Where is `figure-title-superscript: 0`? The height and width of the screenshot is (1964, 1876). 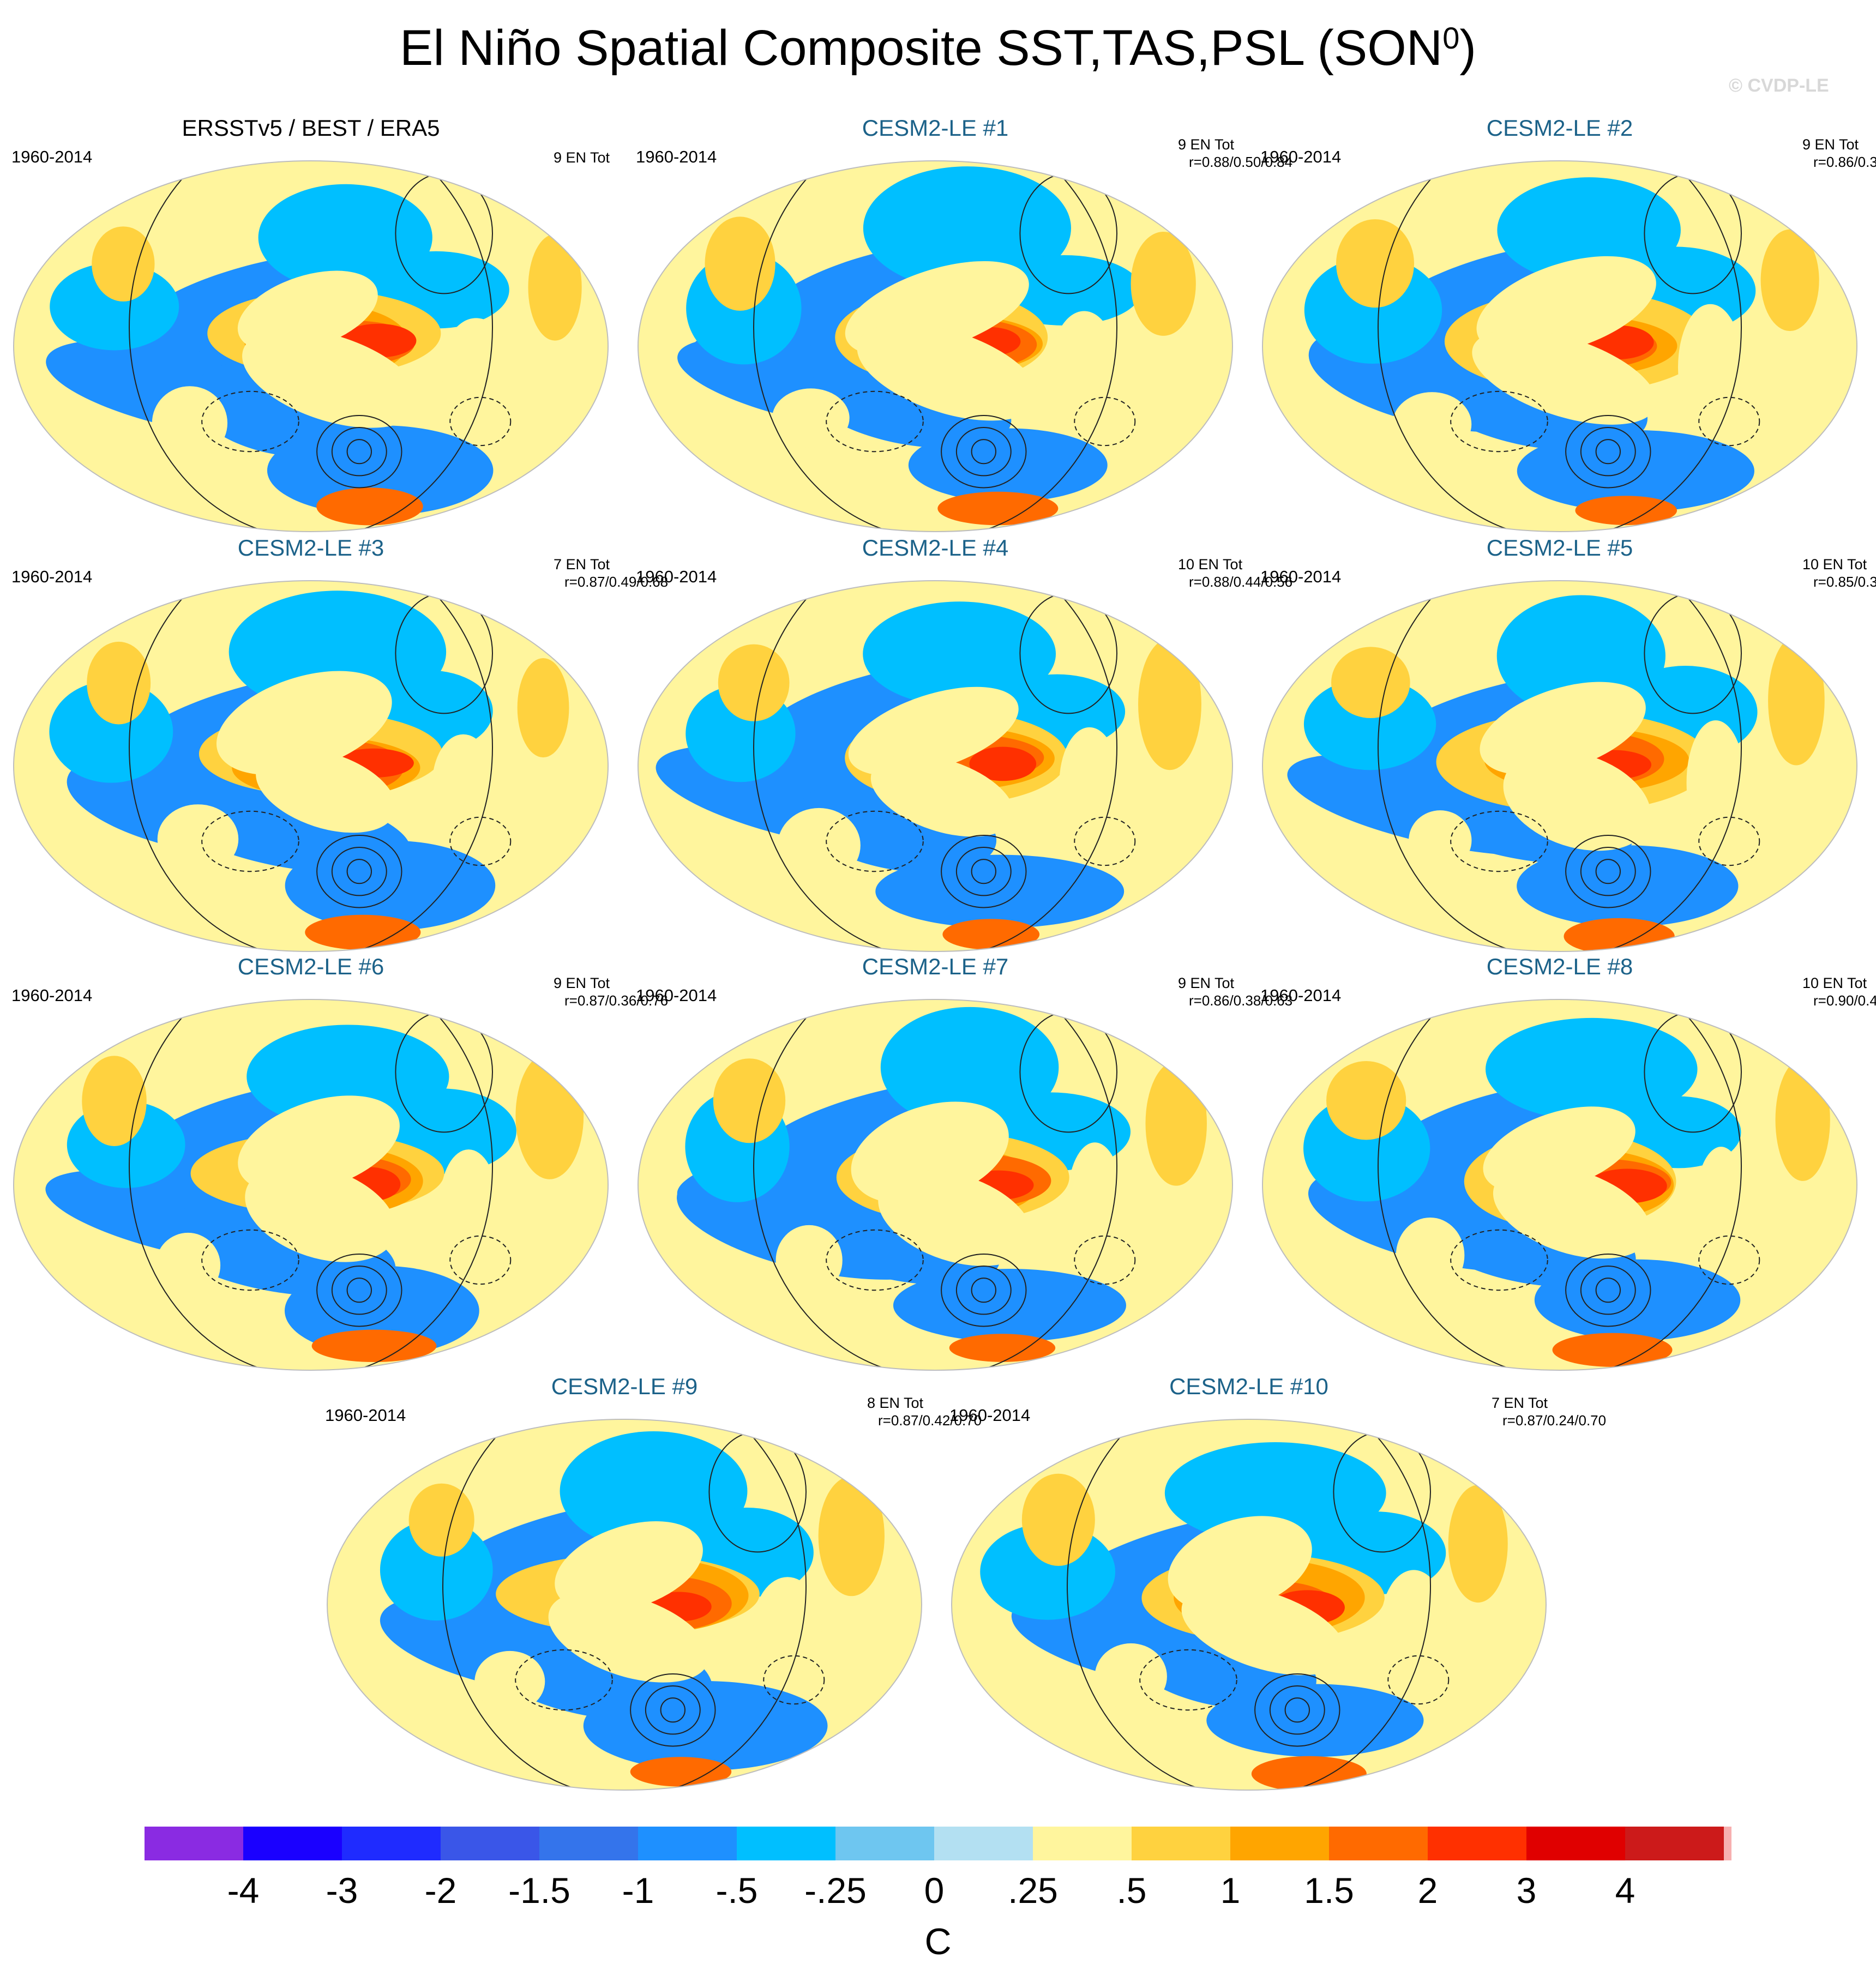 figure-title-superscript: 0 is located at coordinates (1451, 38).